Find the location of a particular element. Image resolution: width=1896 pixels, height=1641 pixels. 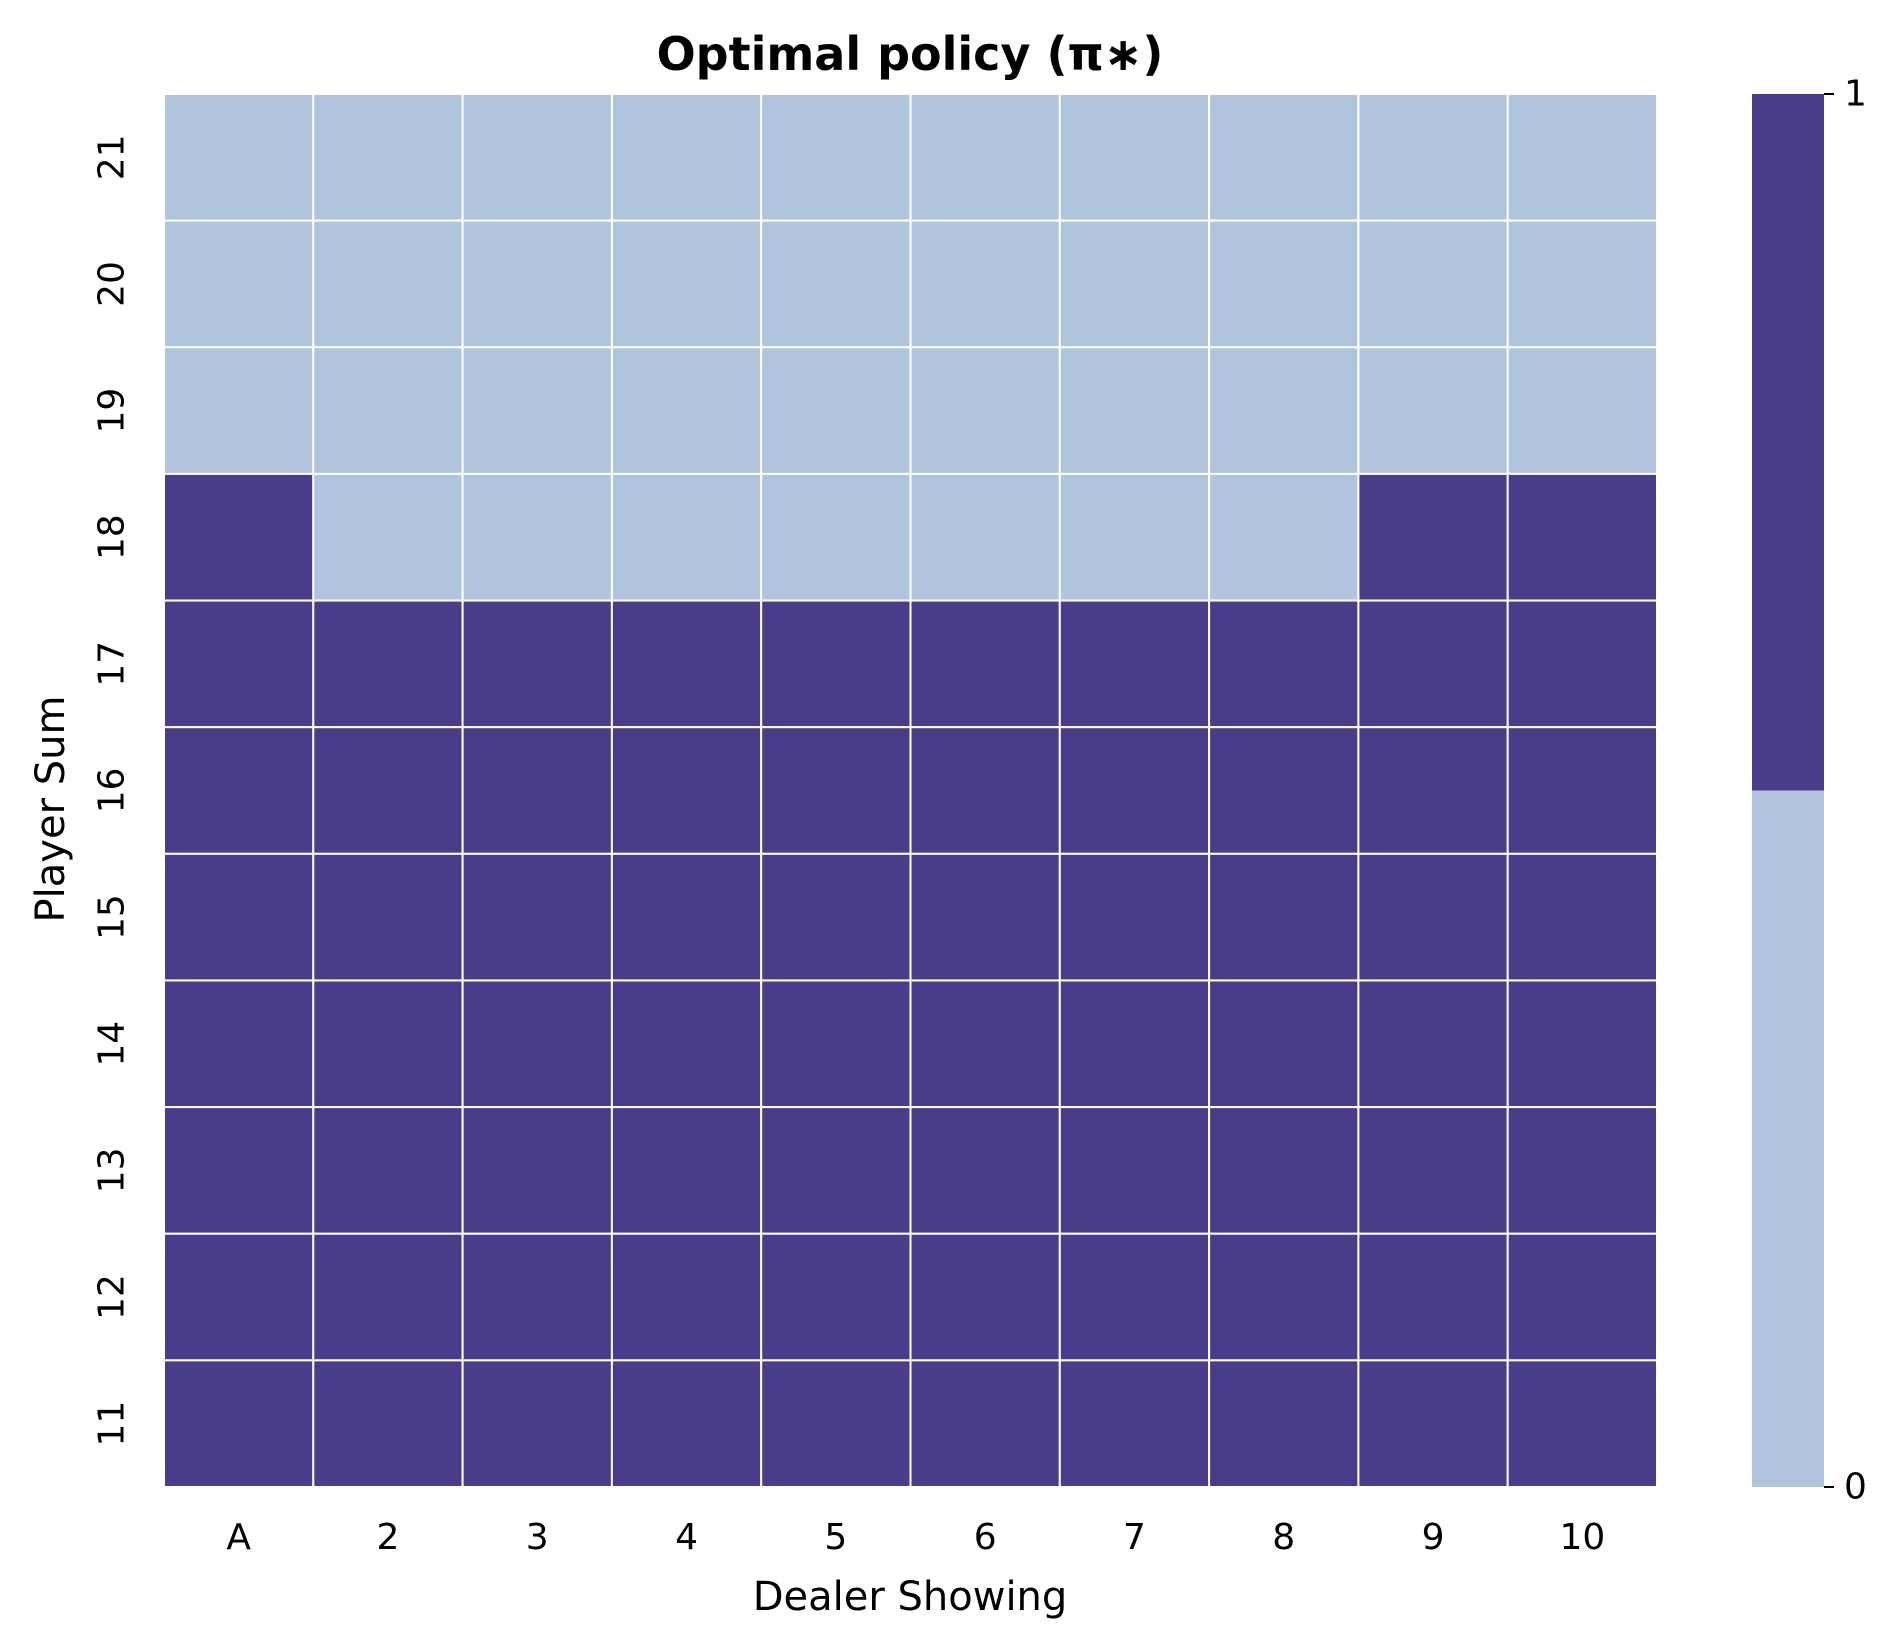

y-tick-label: 13 is located at coordinates (112, 1171).